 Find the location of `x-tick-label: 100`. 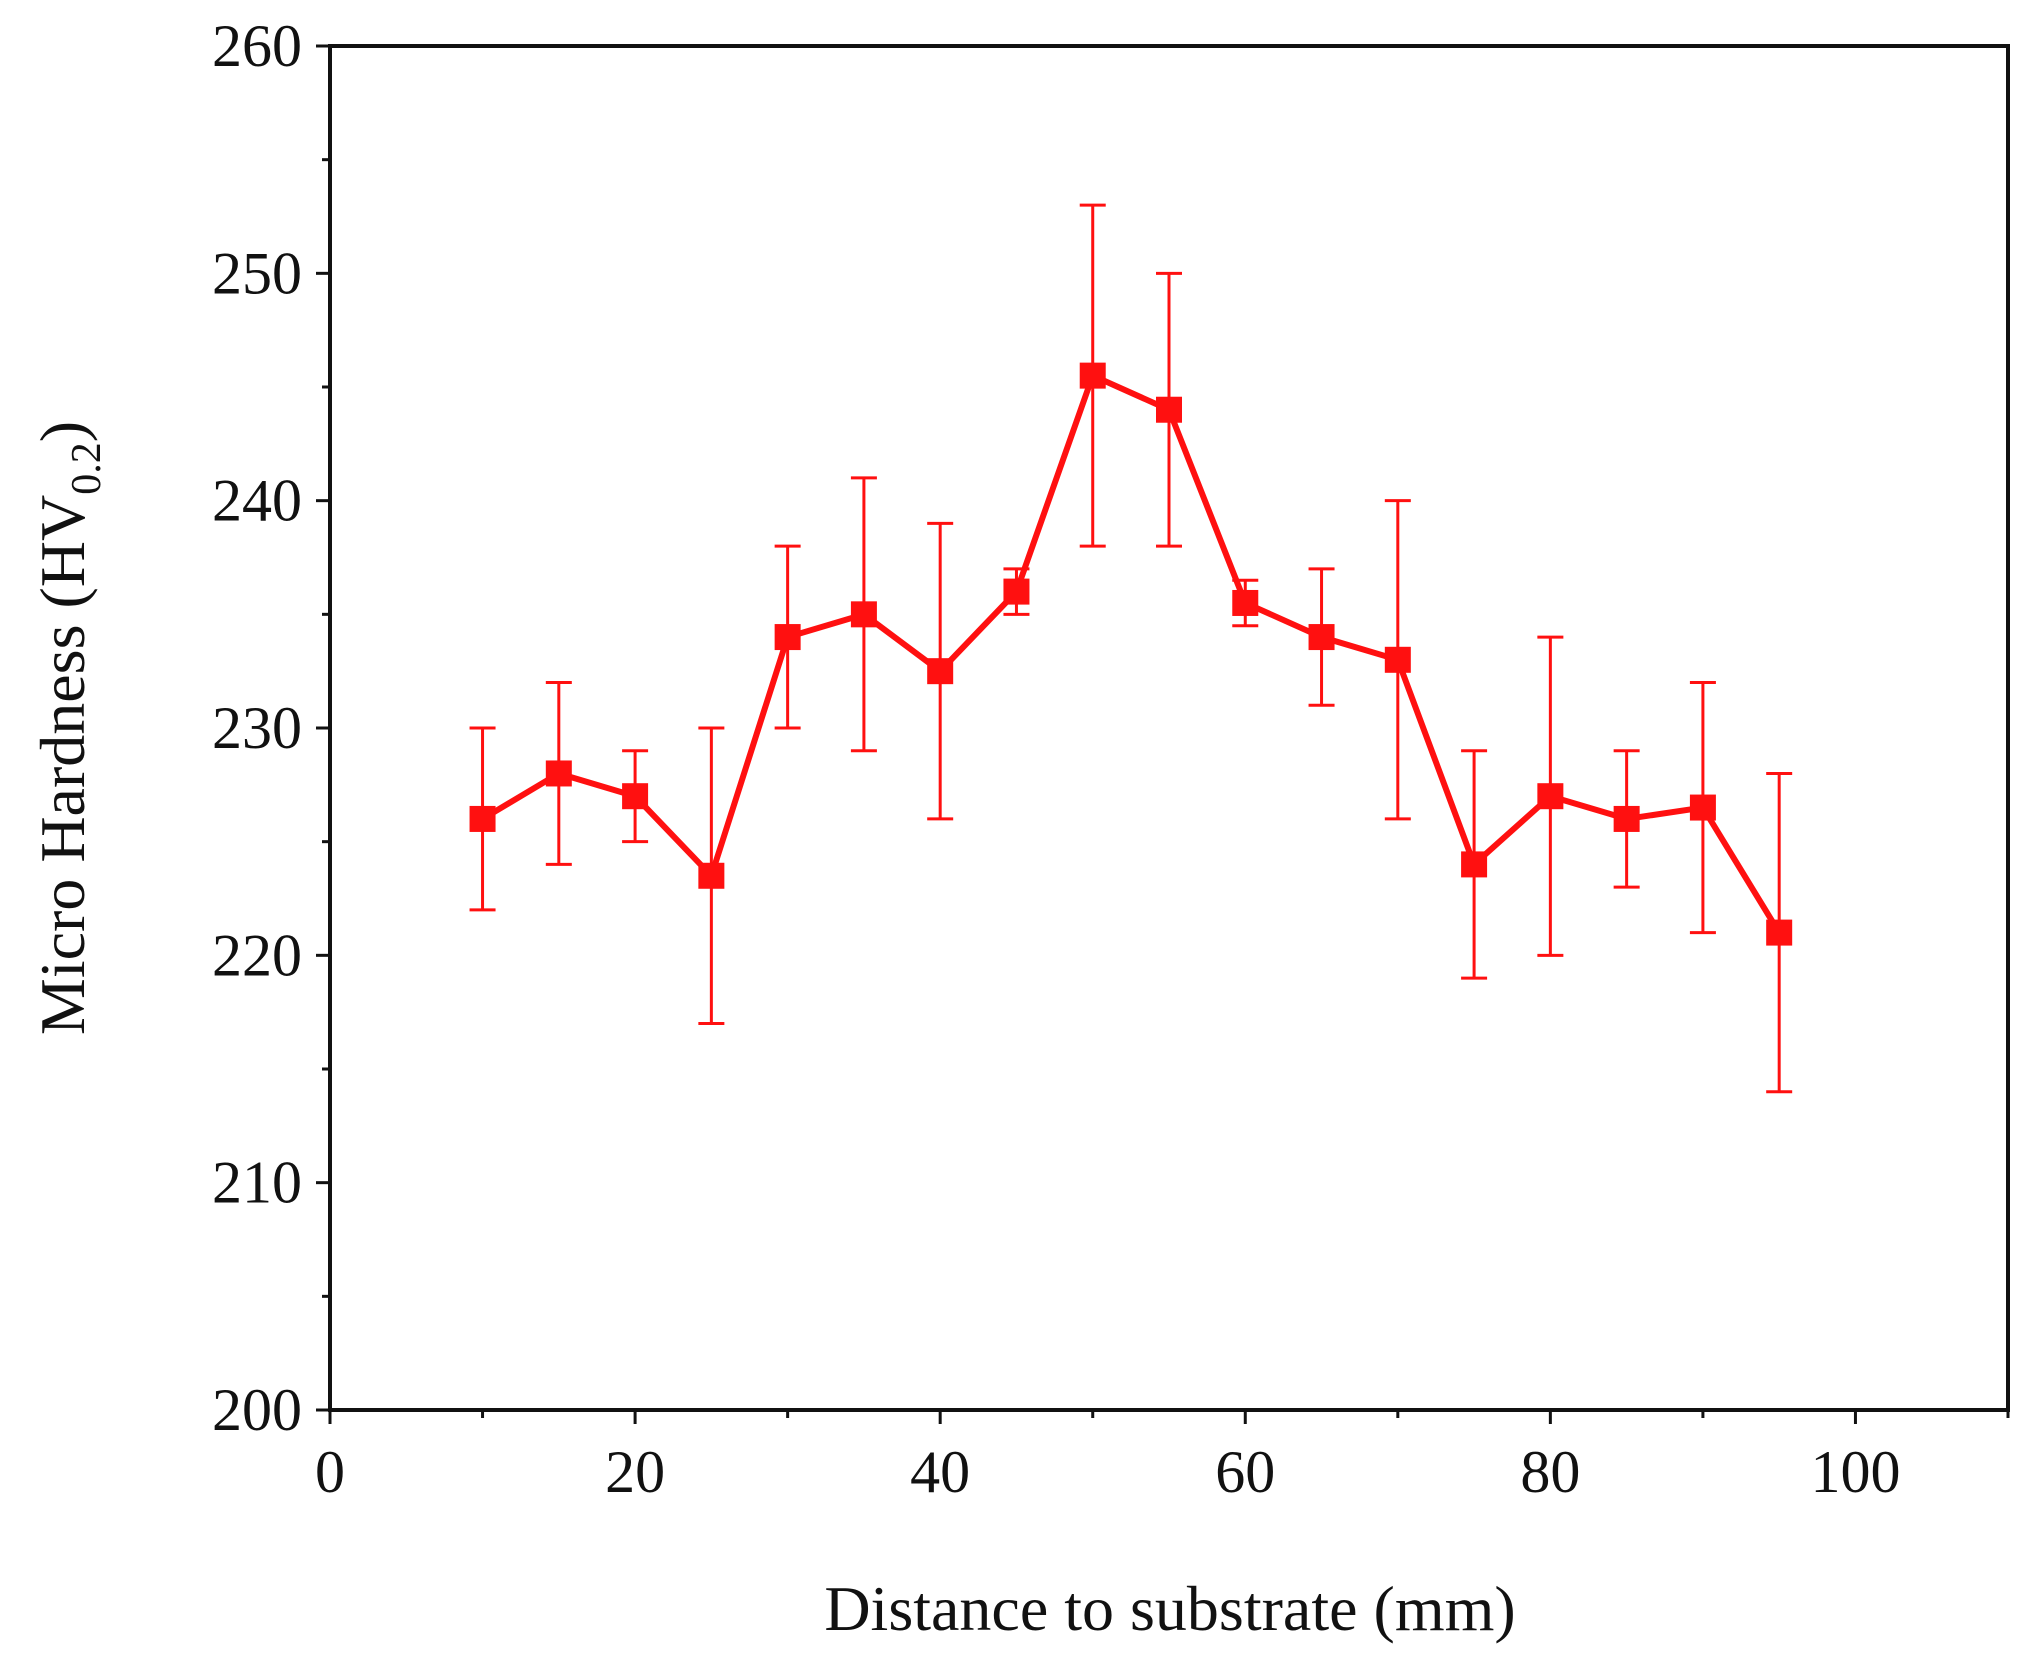

x-tick-label: 100 is located at coordinates (1855, 1472).